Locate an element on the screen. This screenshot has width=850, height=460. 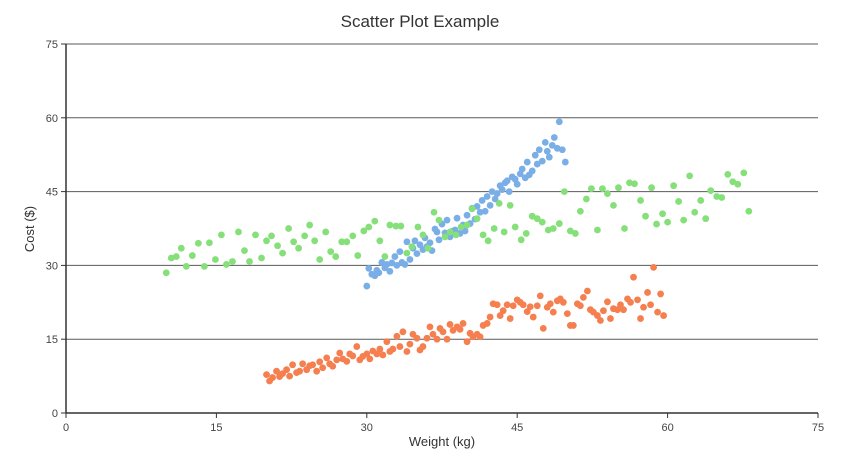
y-axis-label: Cost ($) is located at coordinates (29, 229).